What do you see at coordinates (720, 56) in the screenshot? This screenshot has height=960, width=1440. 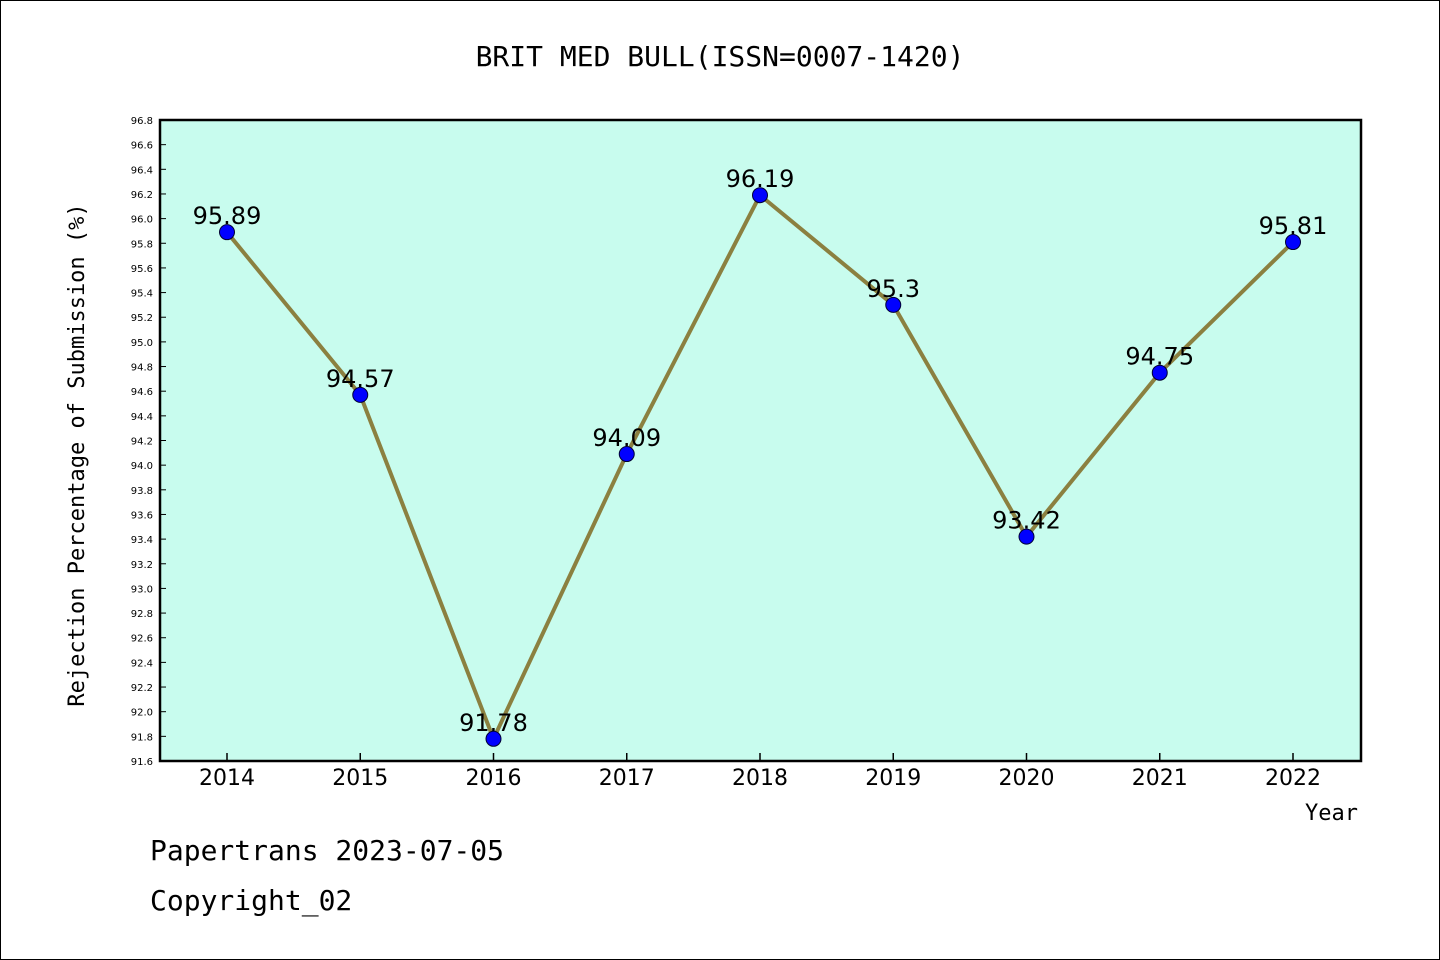 I see `chart-title: BRIT MED BULL(ISSN=0007-1420)` at bounding box center [720, 56].